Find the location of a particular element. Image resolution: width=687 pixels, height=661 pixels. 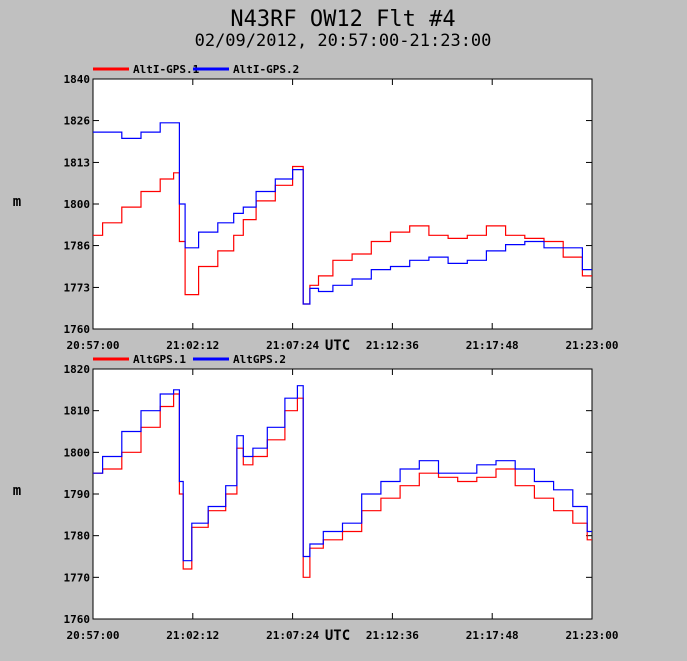

chart-title: N43RF OW12 Flt #4 is located at coordinates (342, 19).